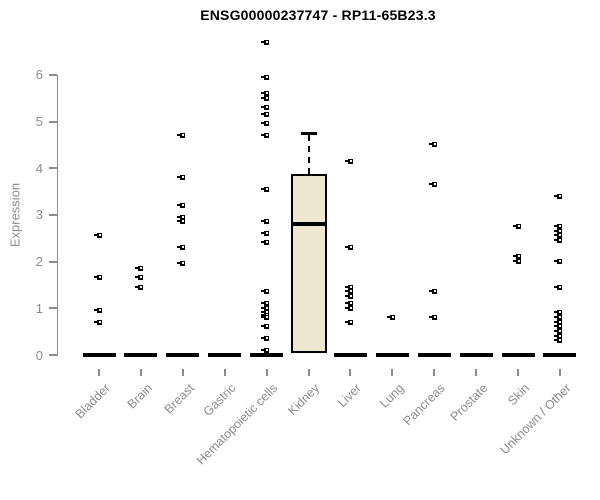 This screenshot has width=600, height=500. Describe the element at coordinates (179, 399) in the screenshot. I see `x-axis-category-label: Breast` at that location.